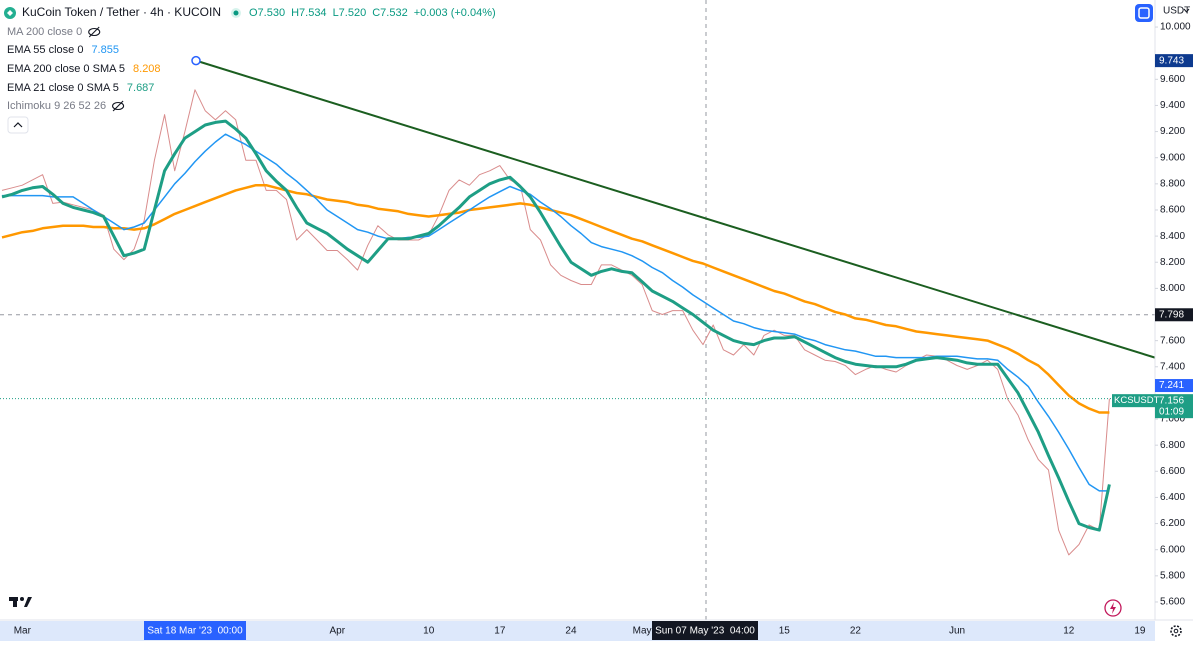  Describe the element at coordinates (105, 50) in the screenshot. I see `legend-value: 7.855` at that location.